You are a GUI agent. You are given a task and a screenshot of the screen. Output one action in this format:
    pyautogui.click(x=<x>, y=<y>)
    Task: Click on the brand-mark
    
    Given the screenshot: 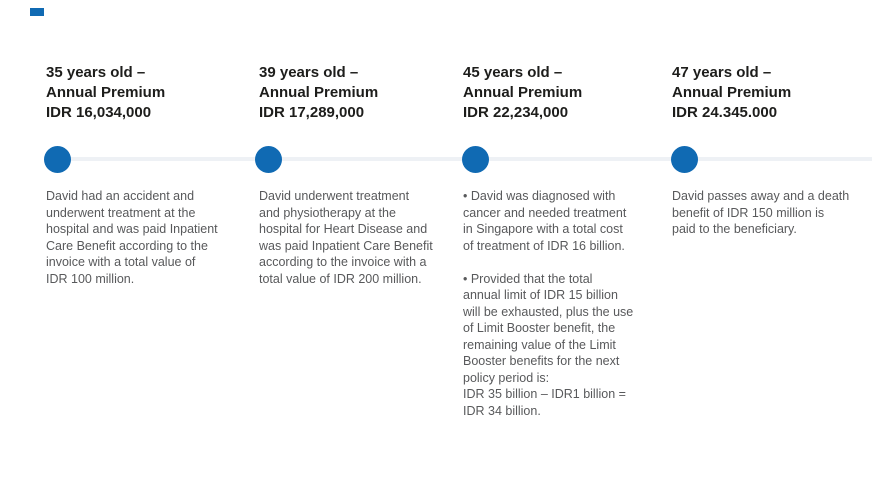 What is the action you would take?
    pyautogui.click(x=37, y=12)
    